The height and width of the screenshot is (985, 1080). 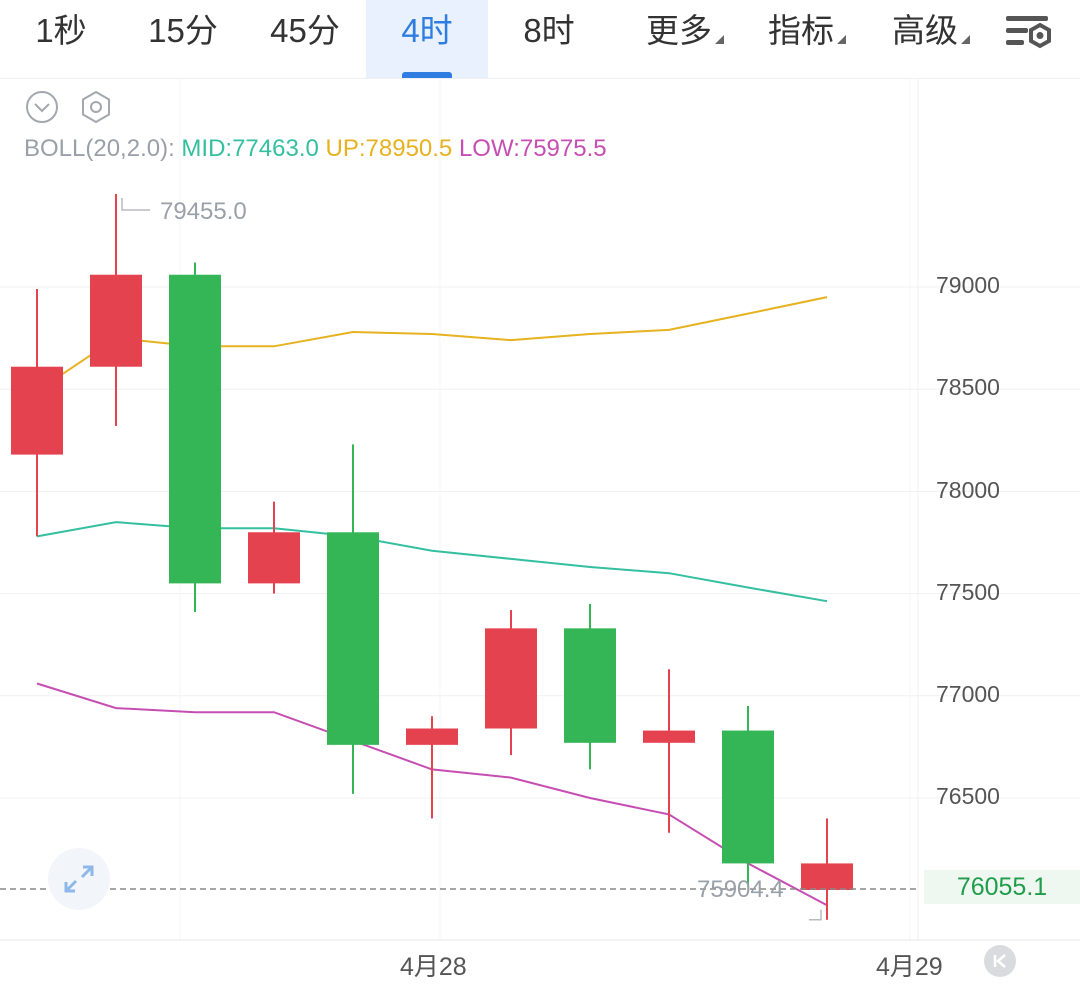 What do you see at coordinates (968, 694) in the screenshot?
I see `price-axis-label: 77000` at bounding box center [968, 694].